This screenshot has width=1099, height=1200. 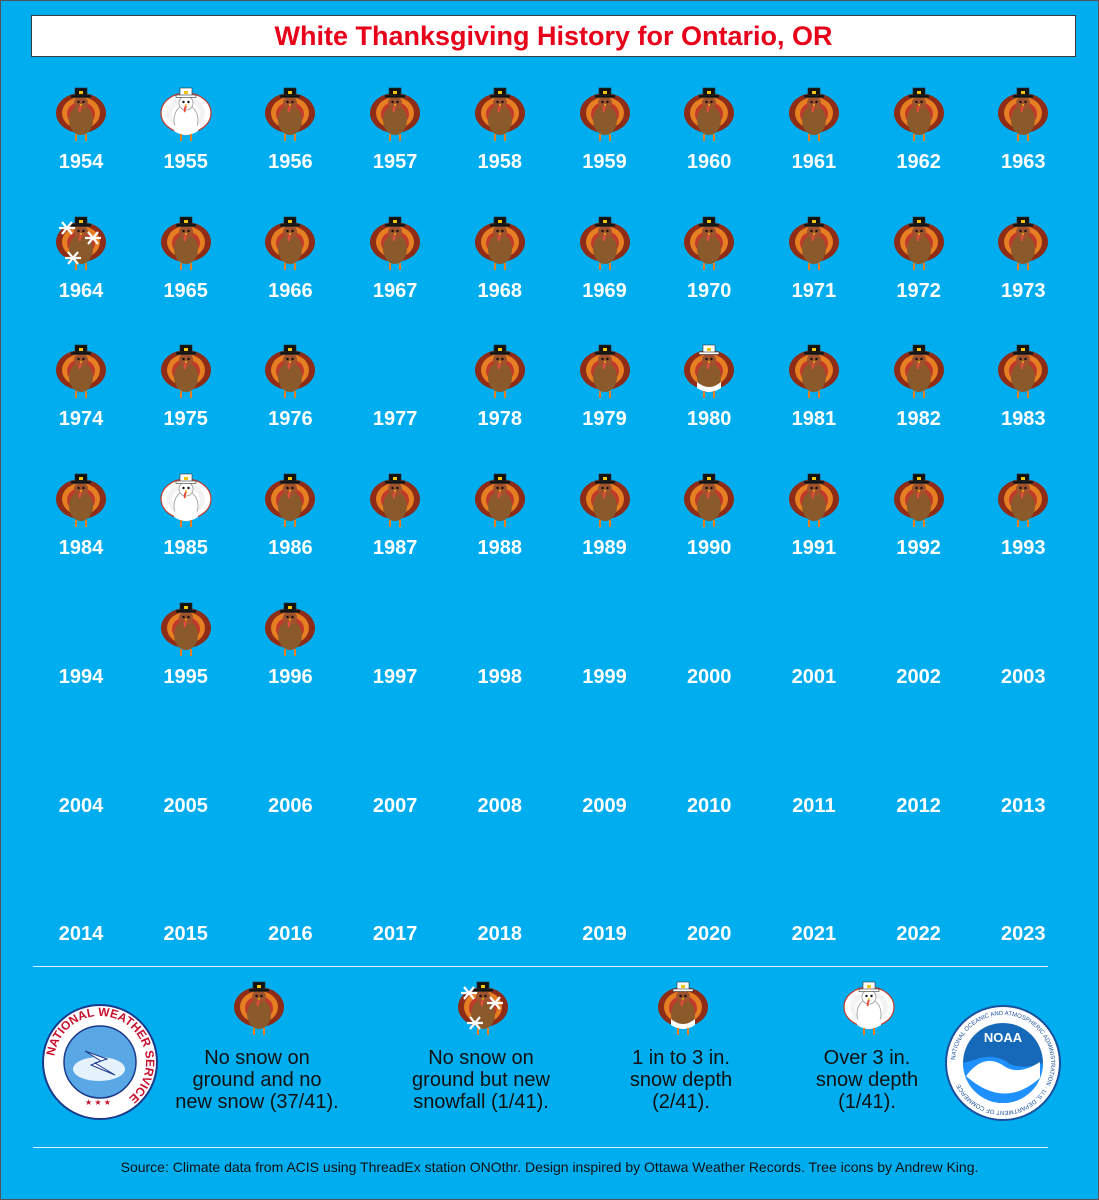 I want to click on year-label: 1983, so click(x=1023, y=419).